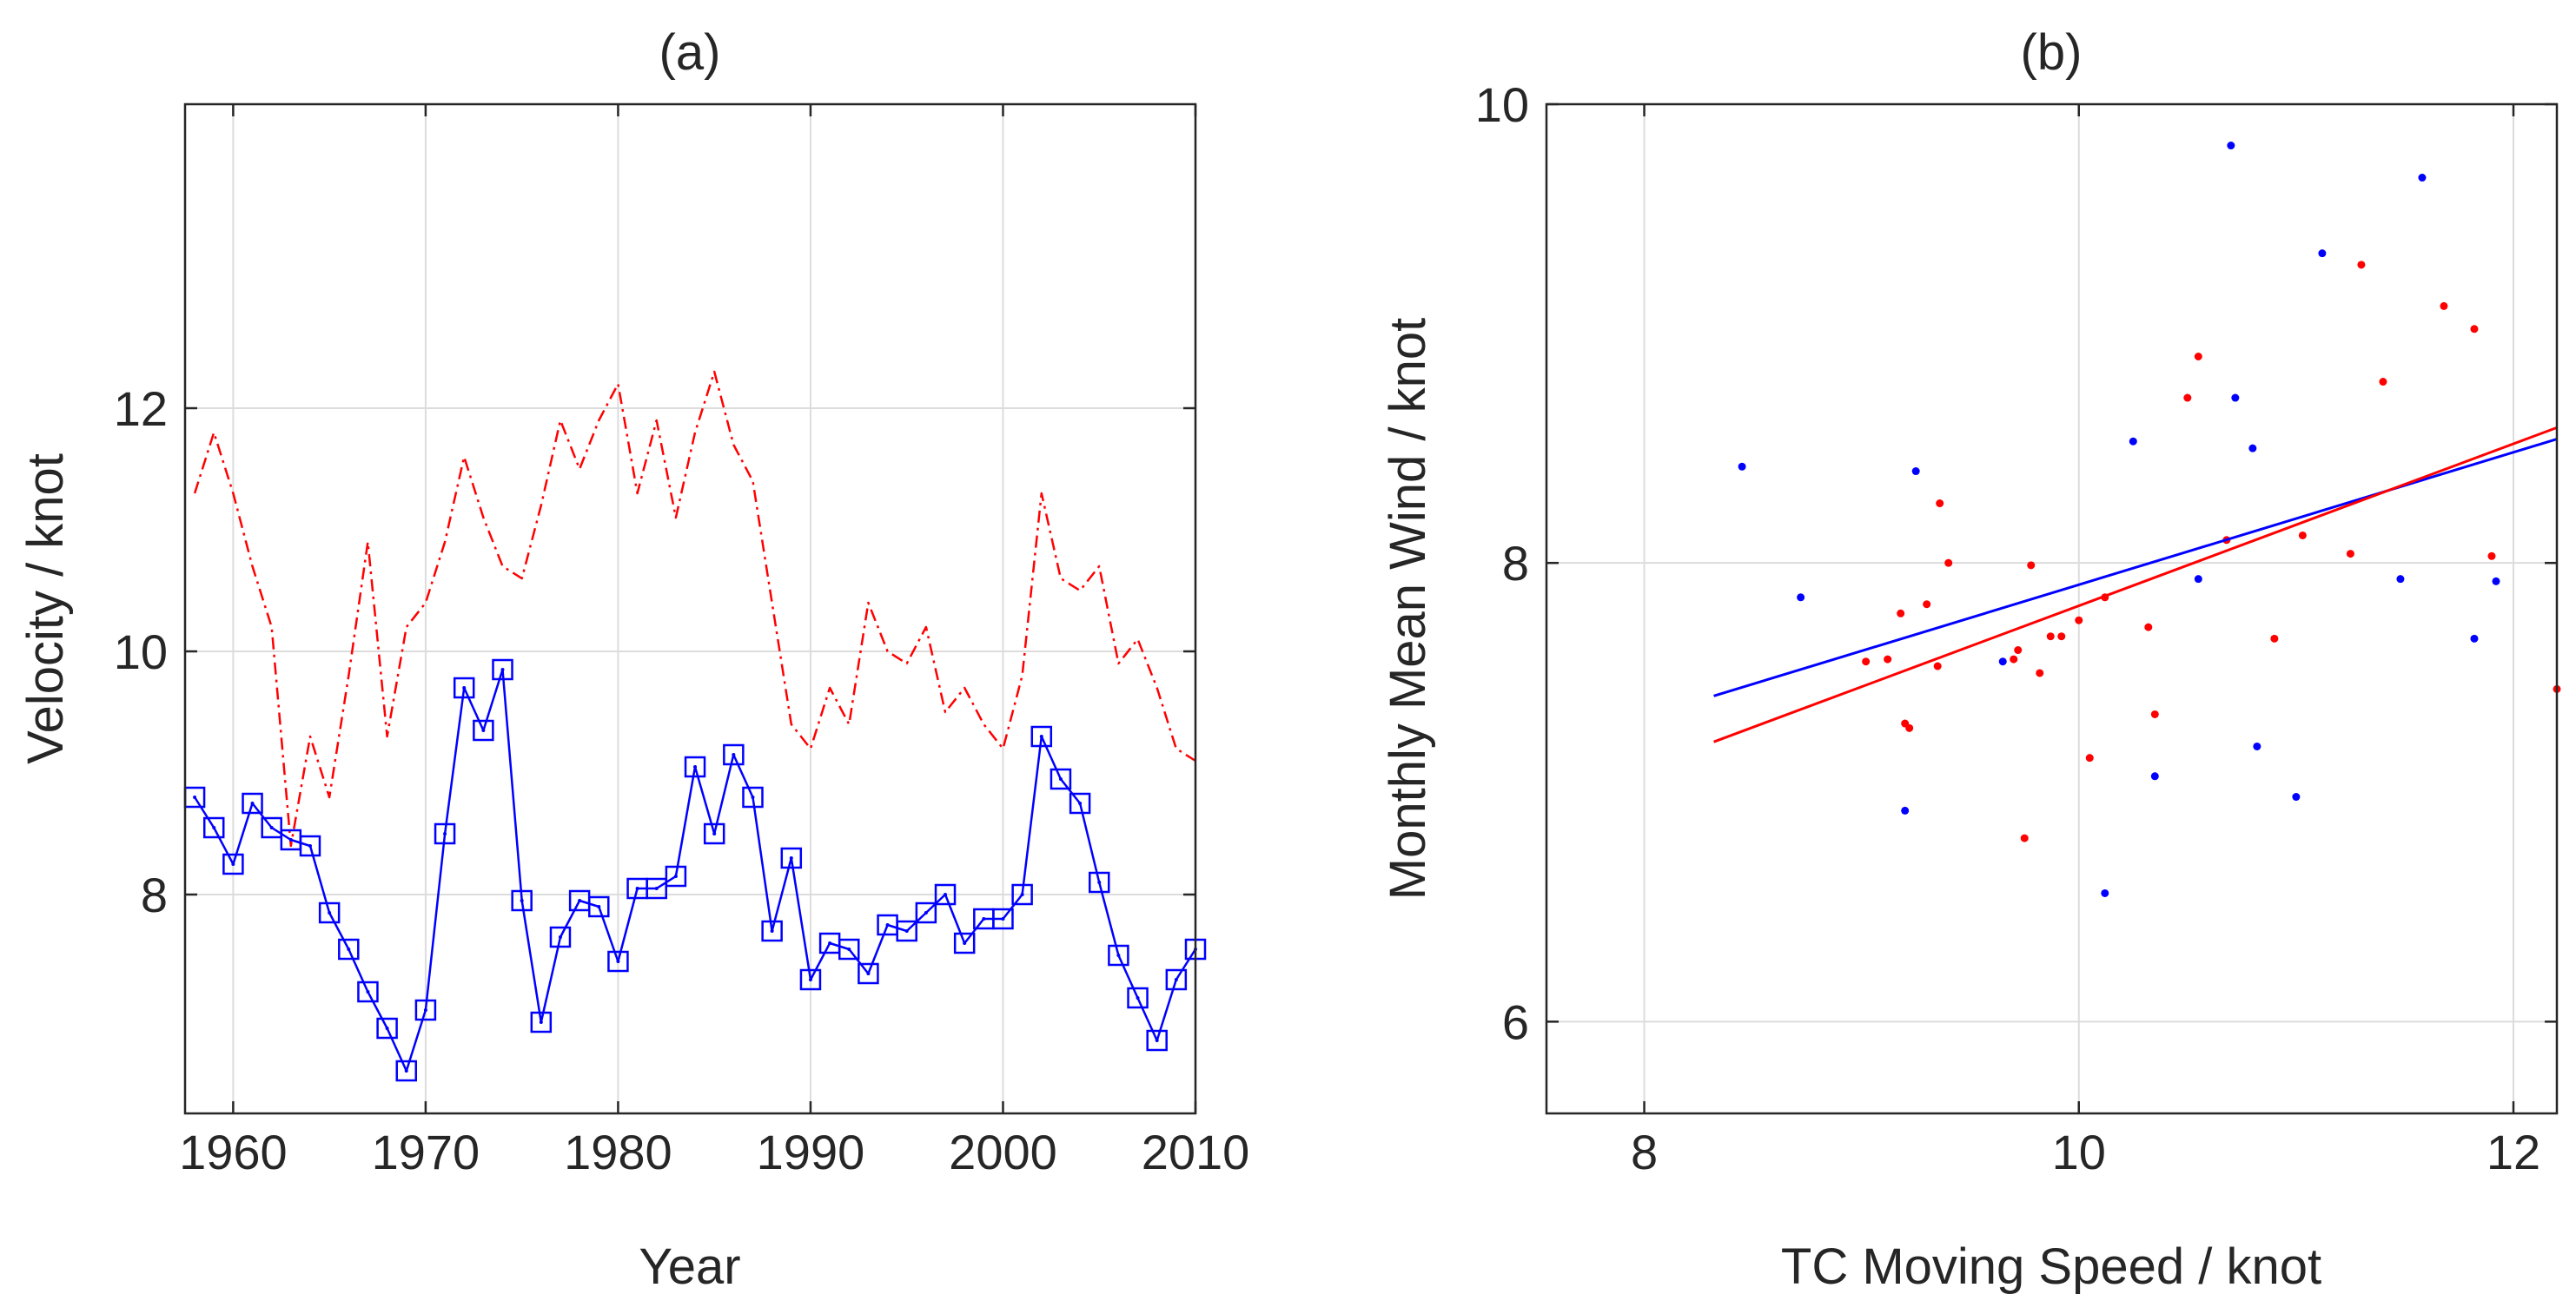 This screenshot has height=1301, width=2576. What do you see at coordinates (2079, 1152) in the screenshot?
I see `panel-b-x-tick-label: 10` at bounding box center [2079, 1152].